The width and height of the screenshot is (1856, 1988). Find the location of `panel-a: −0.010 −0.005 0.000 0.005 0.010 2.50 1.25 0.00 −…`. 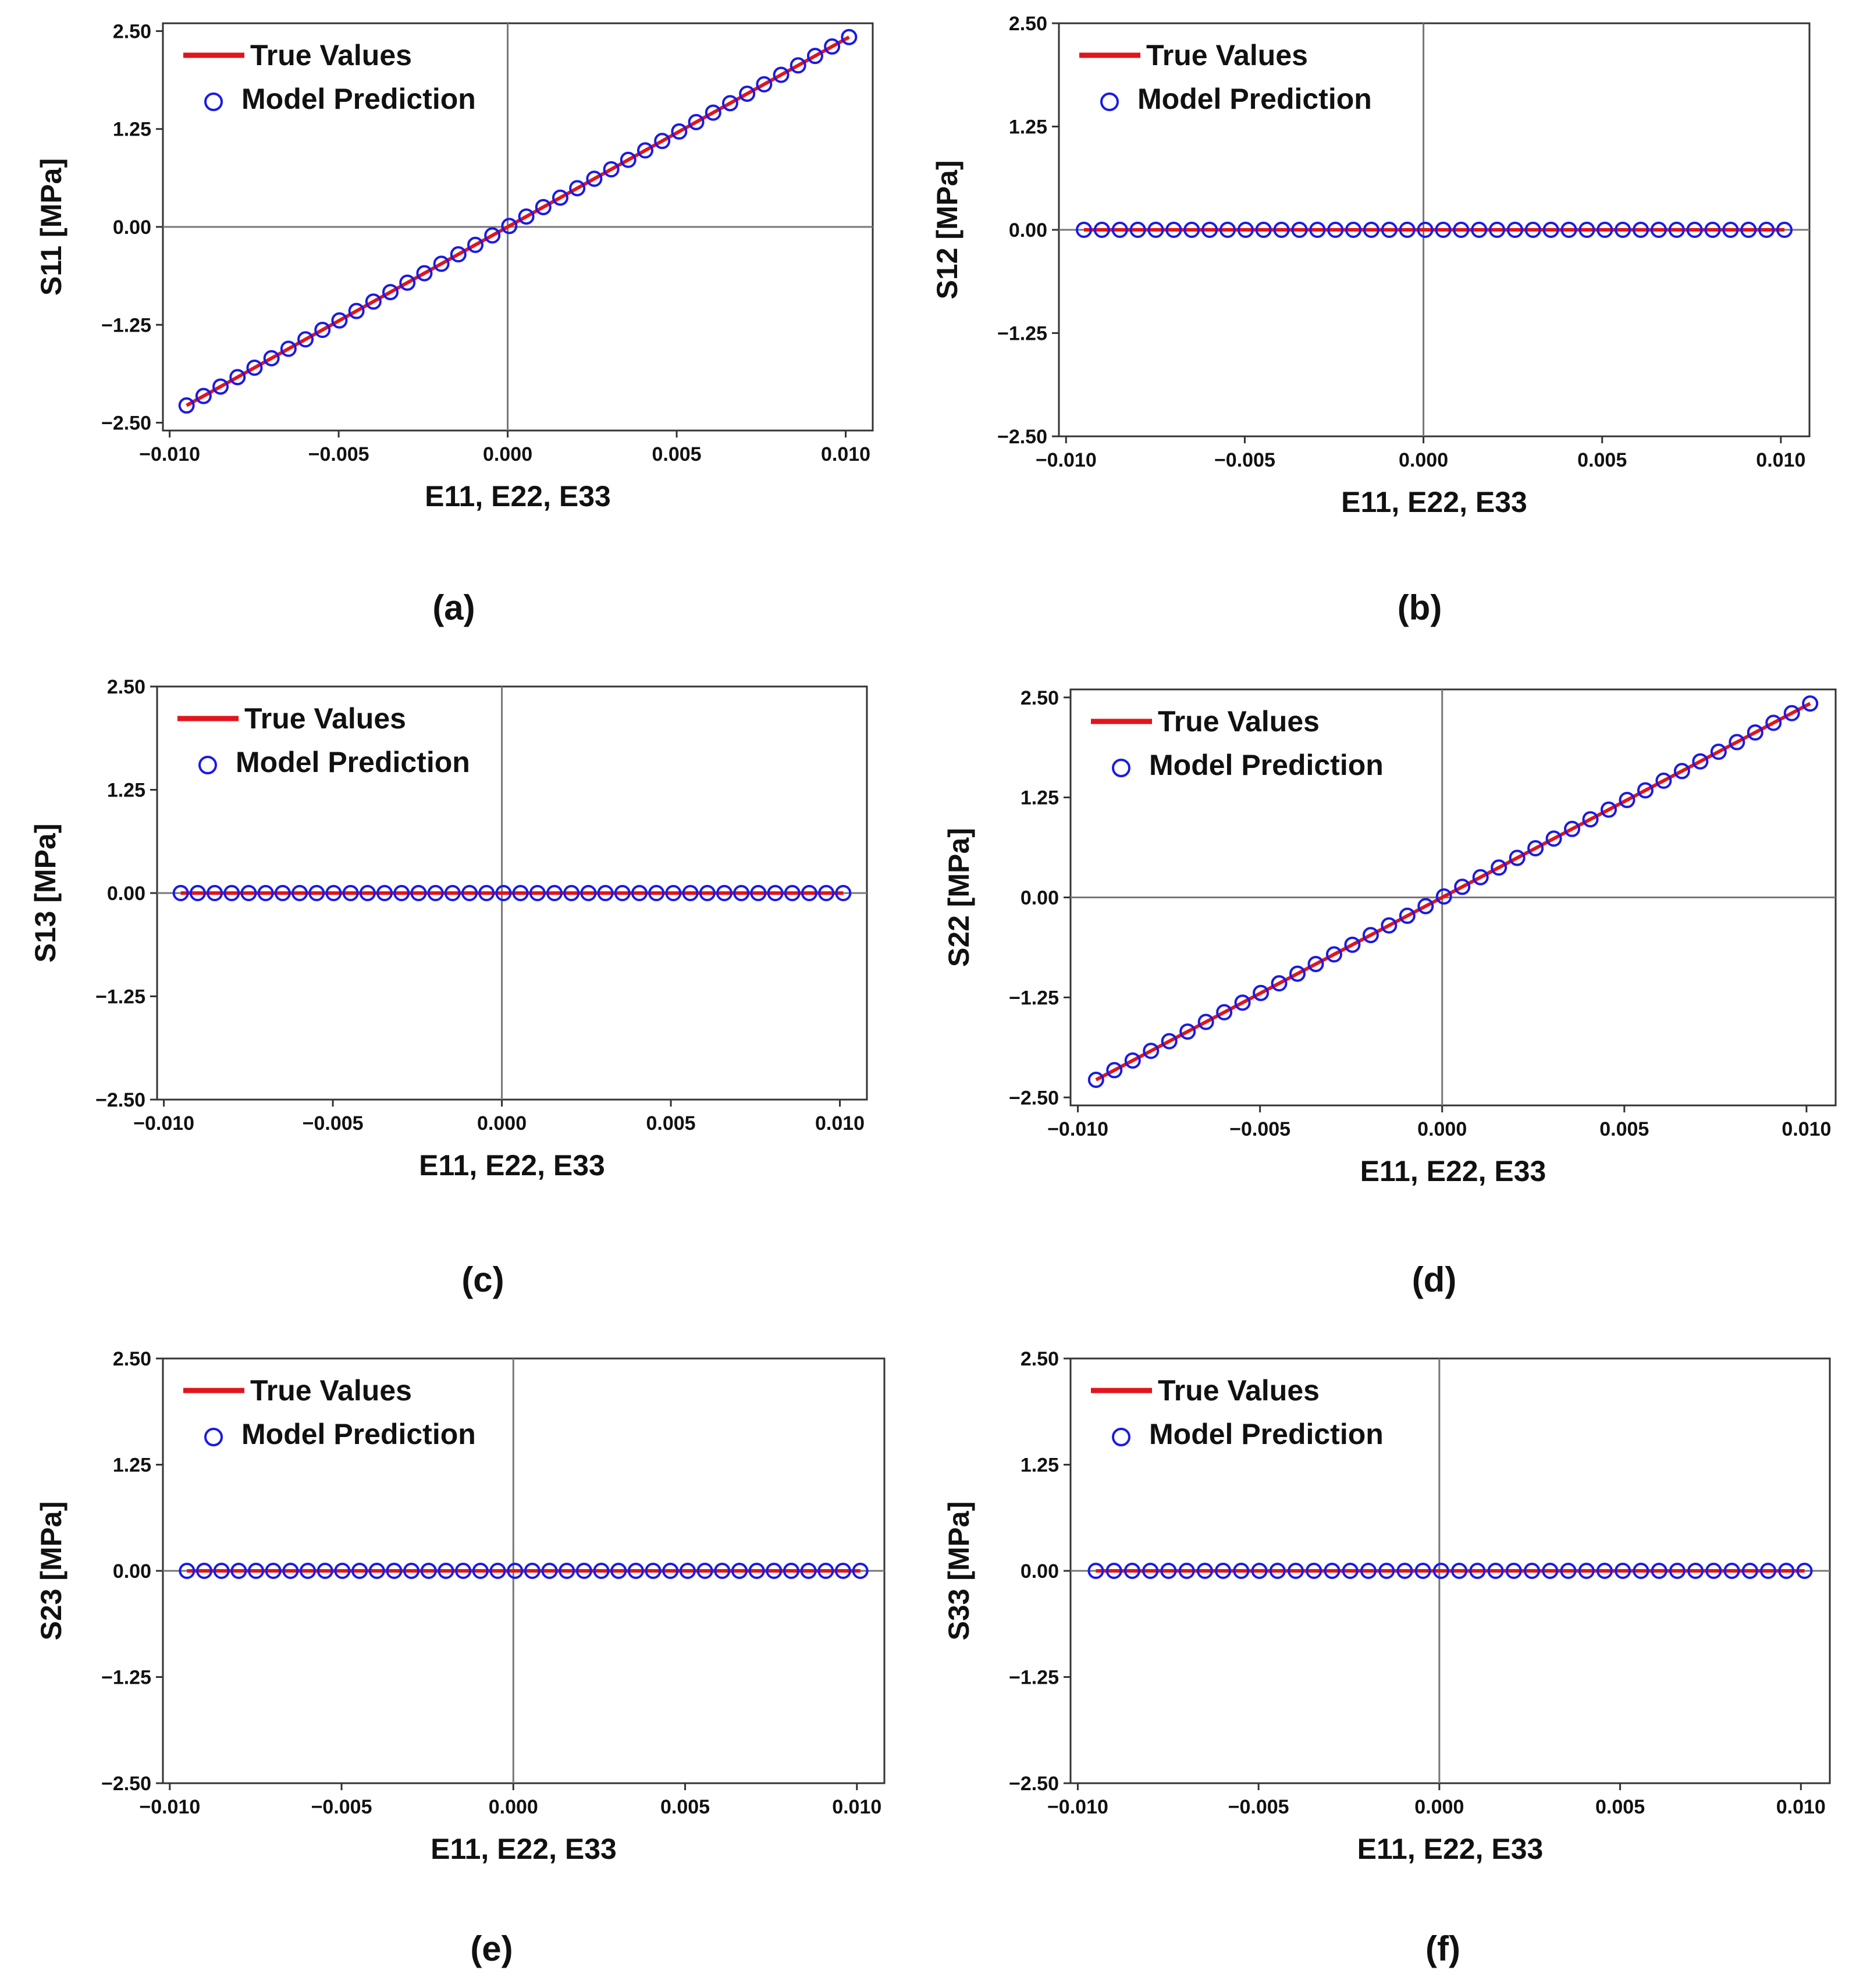

panel-a: −0.010 −0.005 0.000 0.005 0.010 2.50 1.25 0.00 −… is located at coordinates (454, 266).